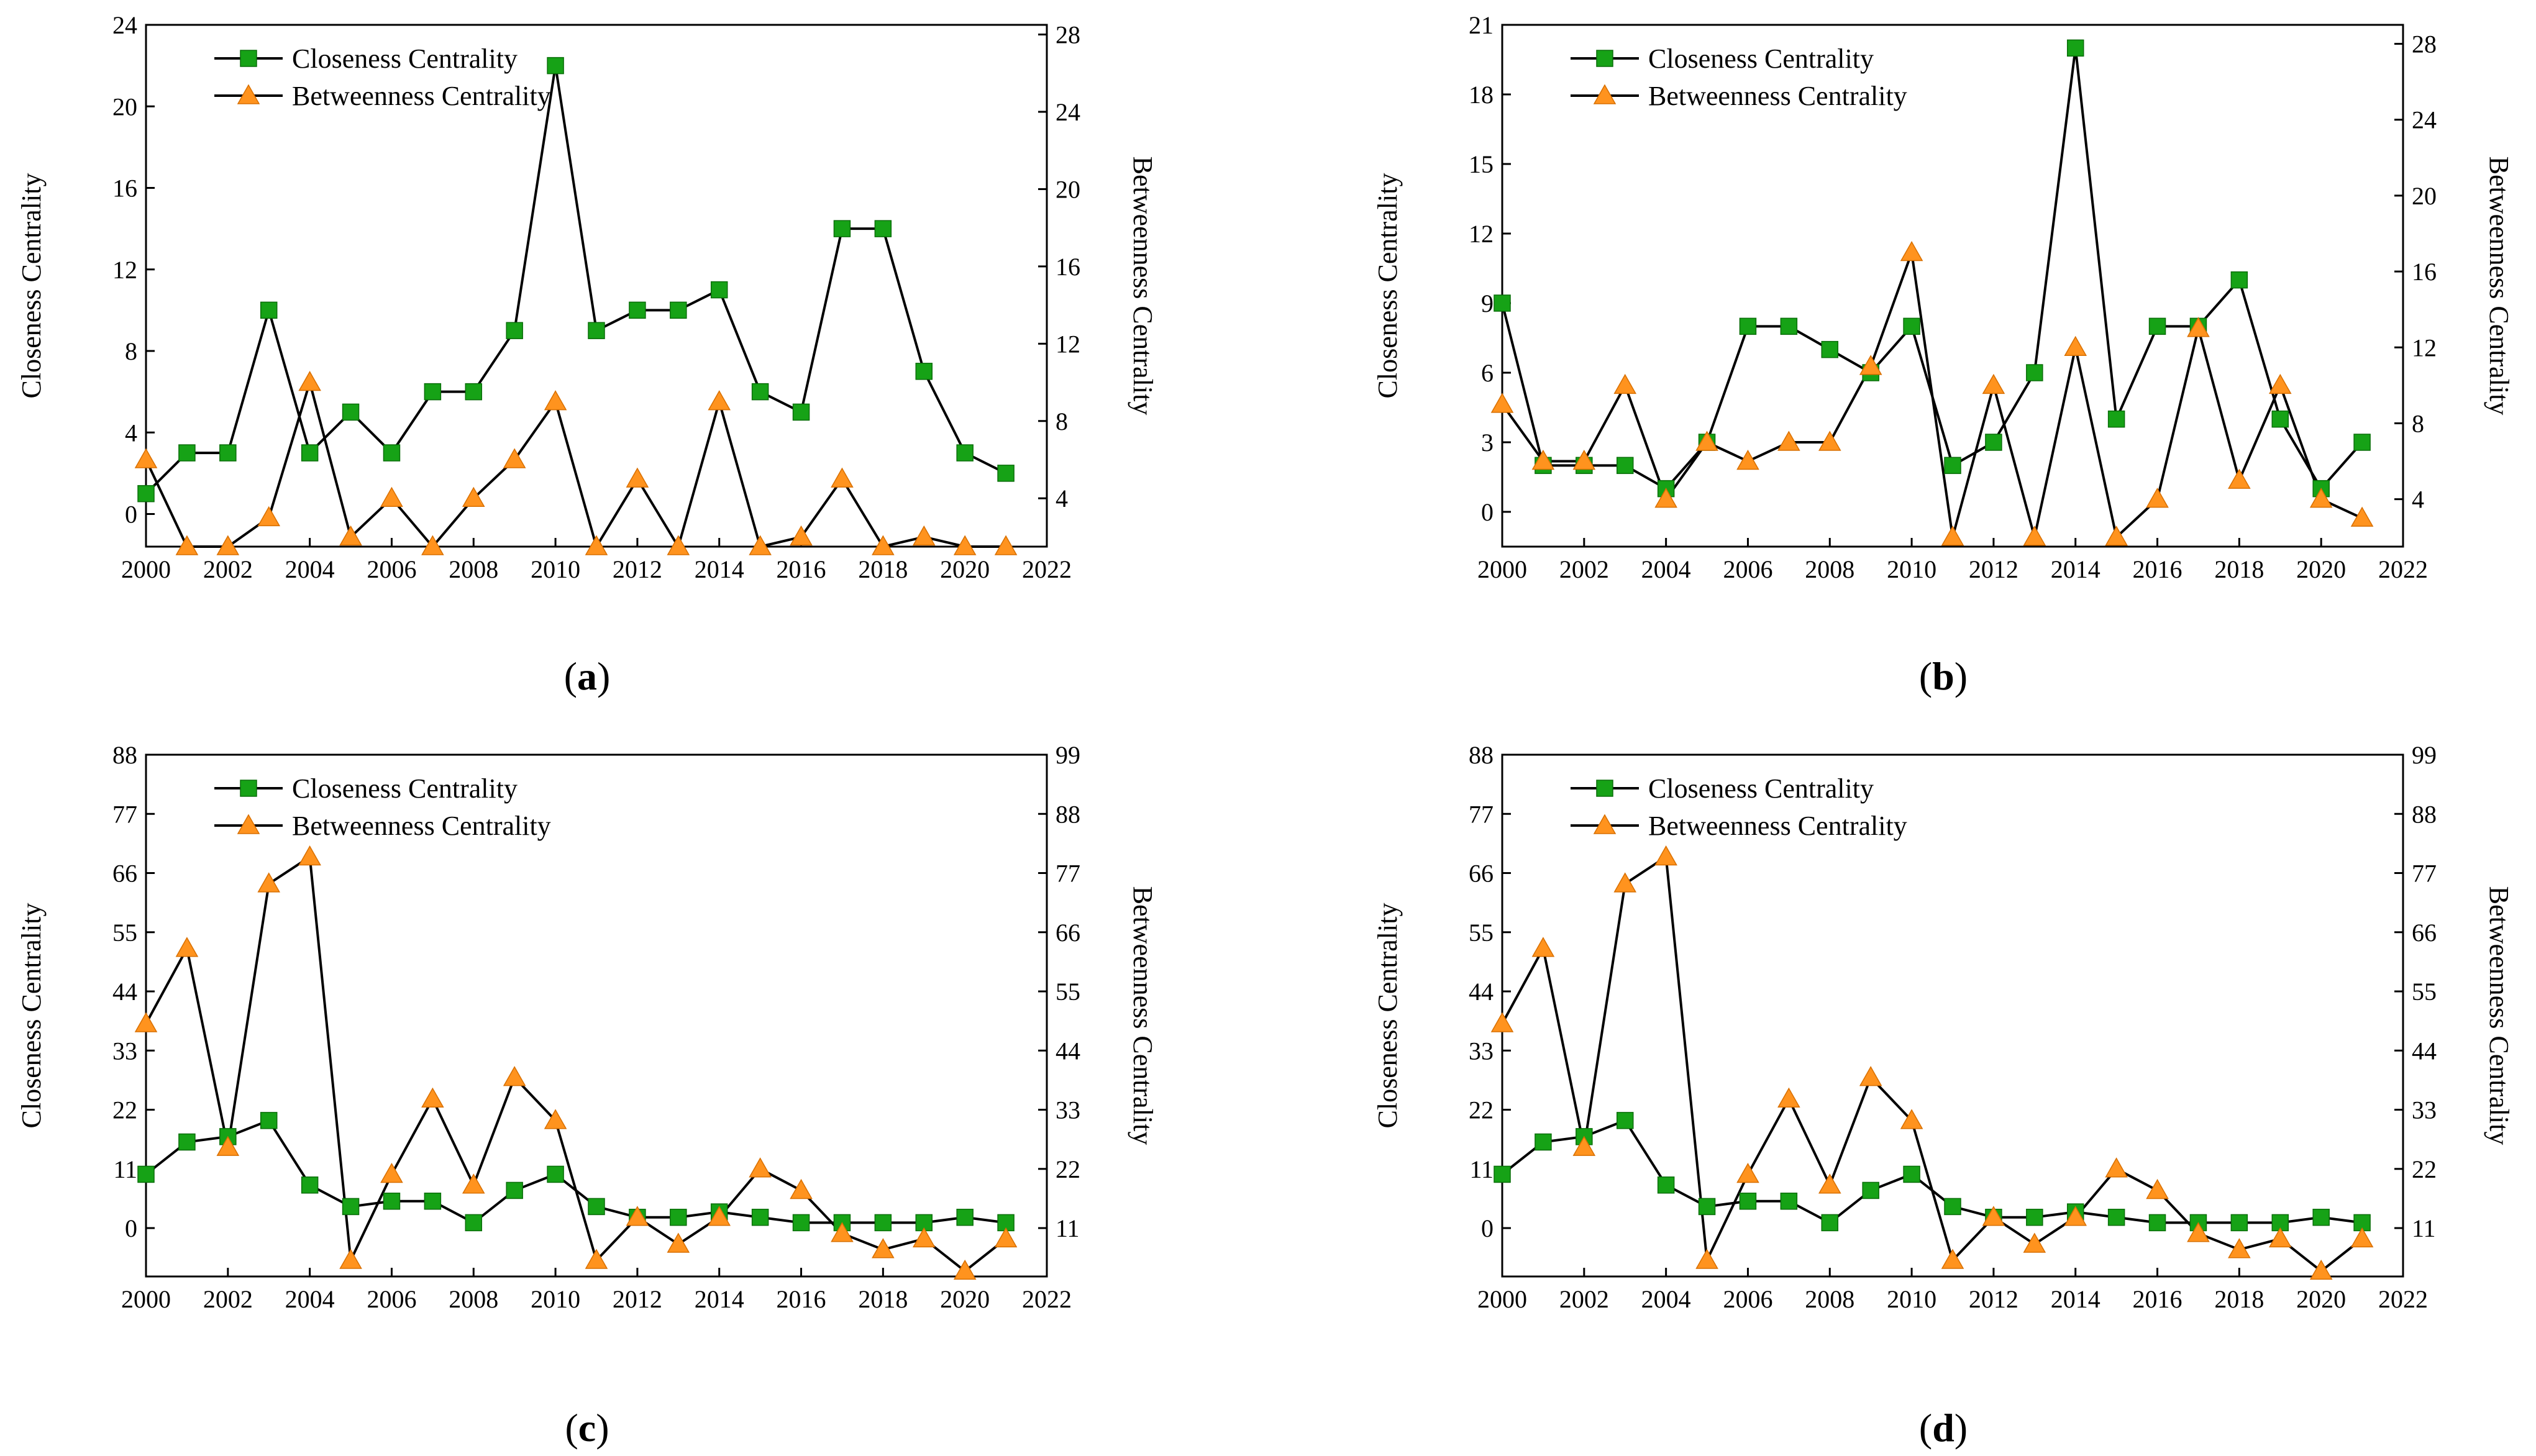 The width and height of the screenshot is (2536, 1456). What do you see at coordinates (1068, 1169) in the screenshot?
I see `y2-tick-label: 22` at bounding box center [1068, 1169].